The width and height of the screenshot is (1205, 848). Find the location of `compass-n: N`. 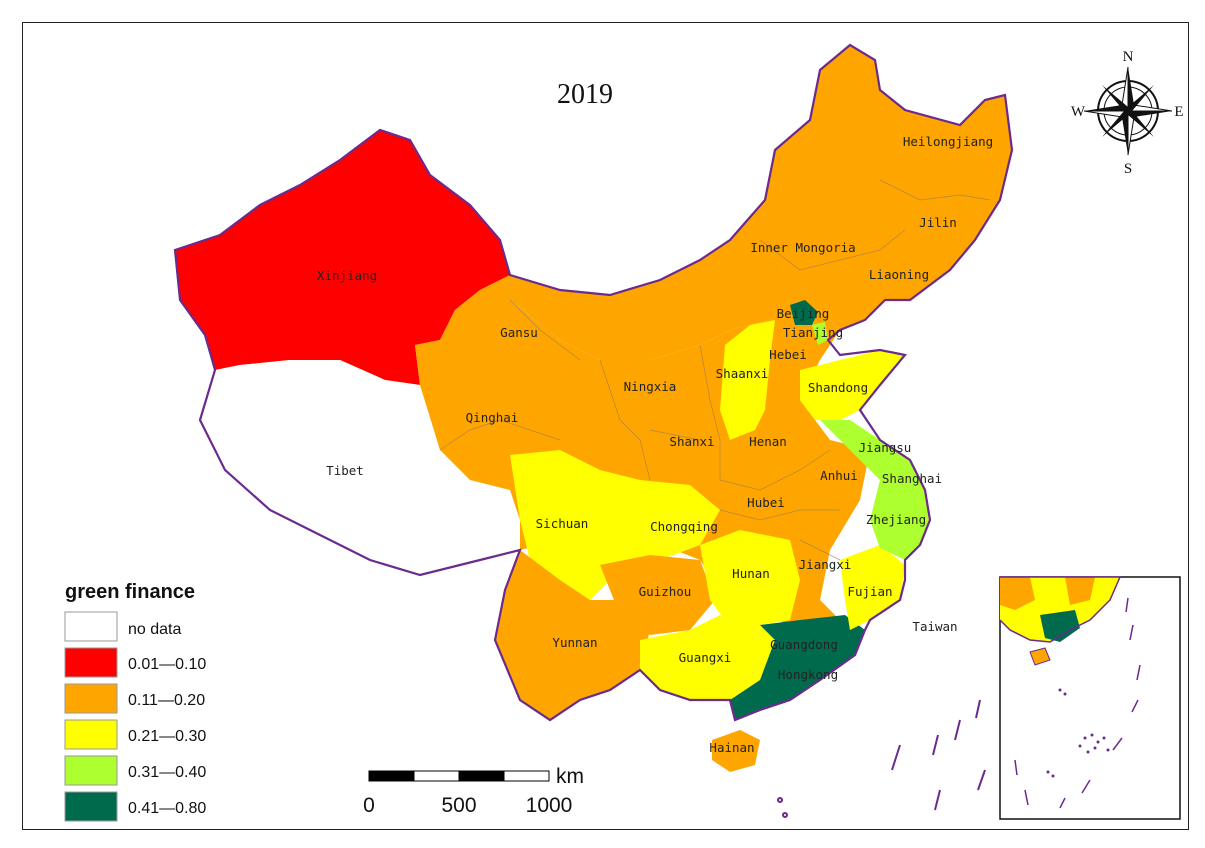

compass-n: N is located at coordinates (1128, 57).